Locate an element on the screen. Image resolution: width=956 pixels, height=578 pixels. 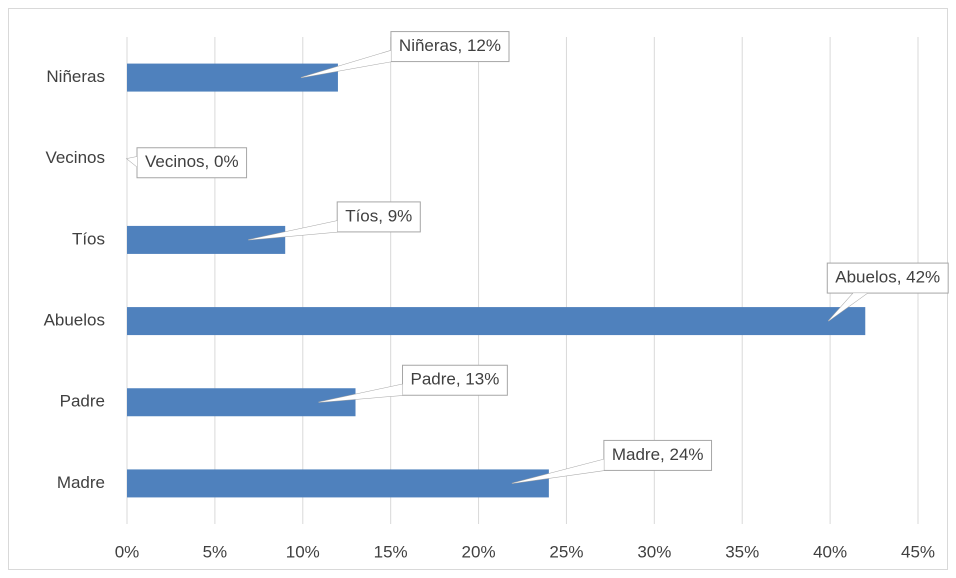
data-label: Madre, 24% is located at coordinates (658, 454).